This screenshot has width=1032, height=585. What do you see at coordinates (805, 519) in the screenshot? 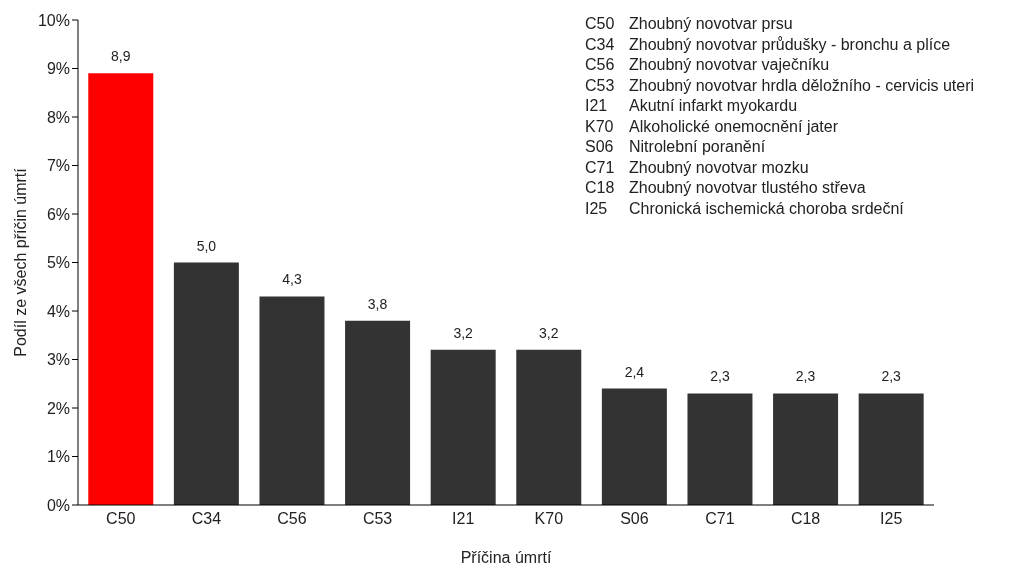
I see `x-tick-label: C18` at bounding box center [805, 519].